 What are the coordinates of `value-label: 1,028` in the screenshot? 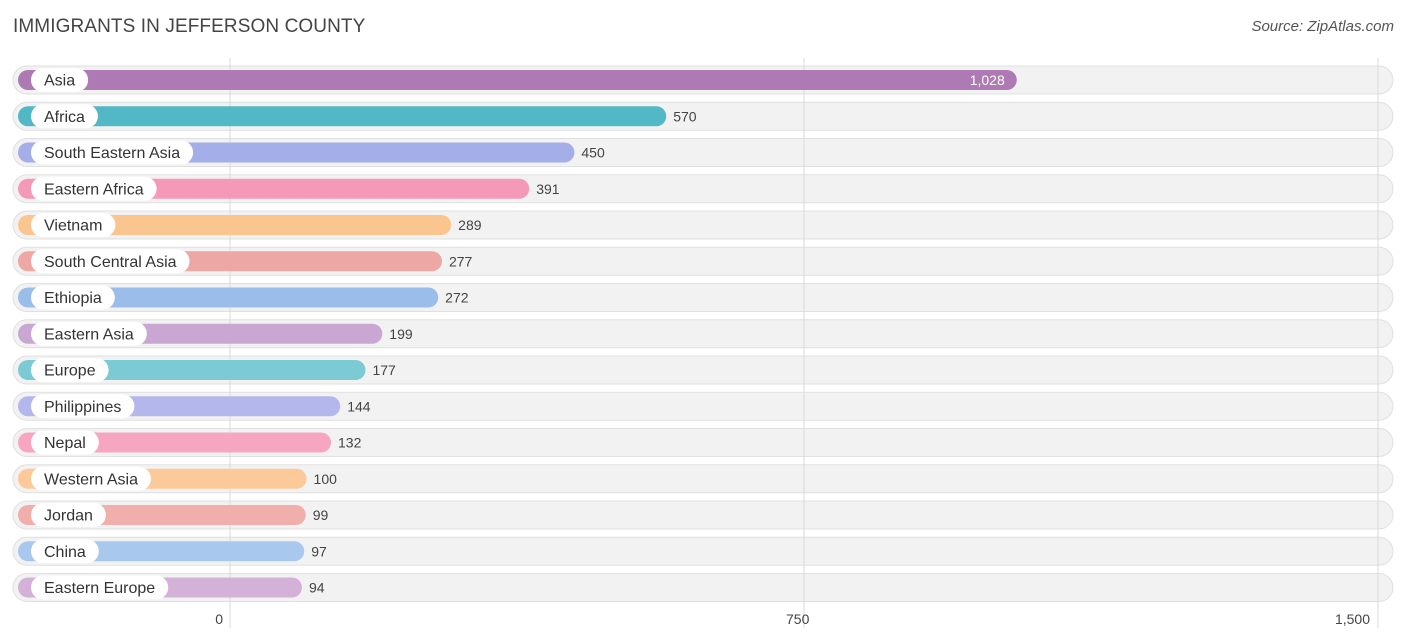 It's located at (987, 80).